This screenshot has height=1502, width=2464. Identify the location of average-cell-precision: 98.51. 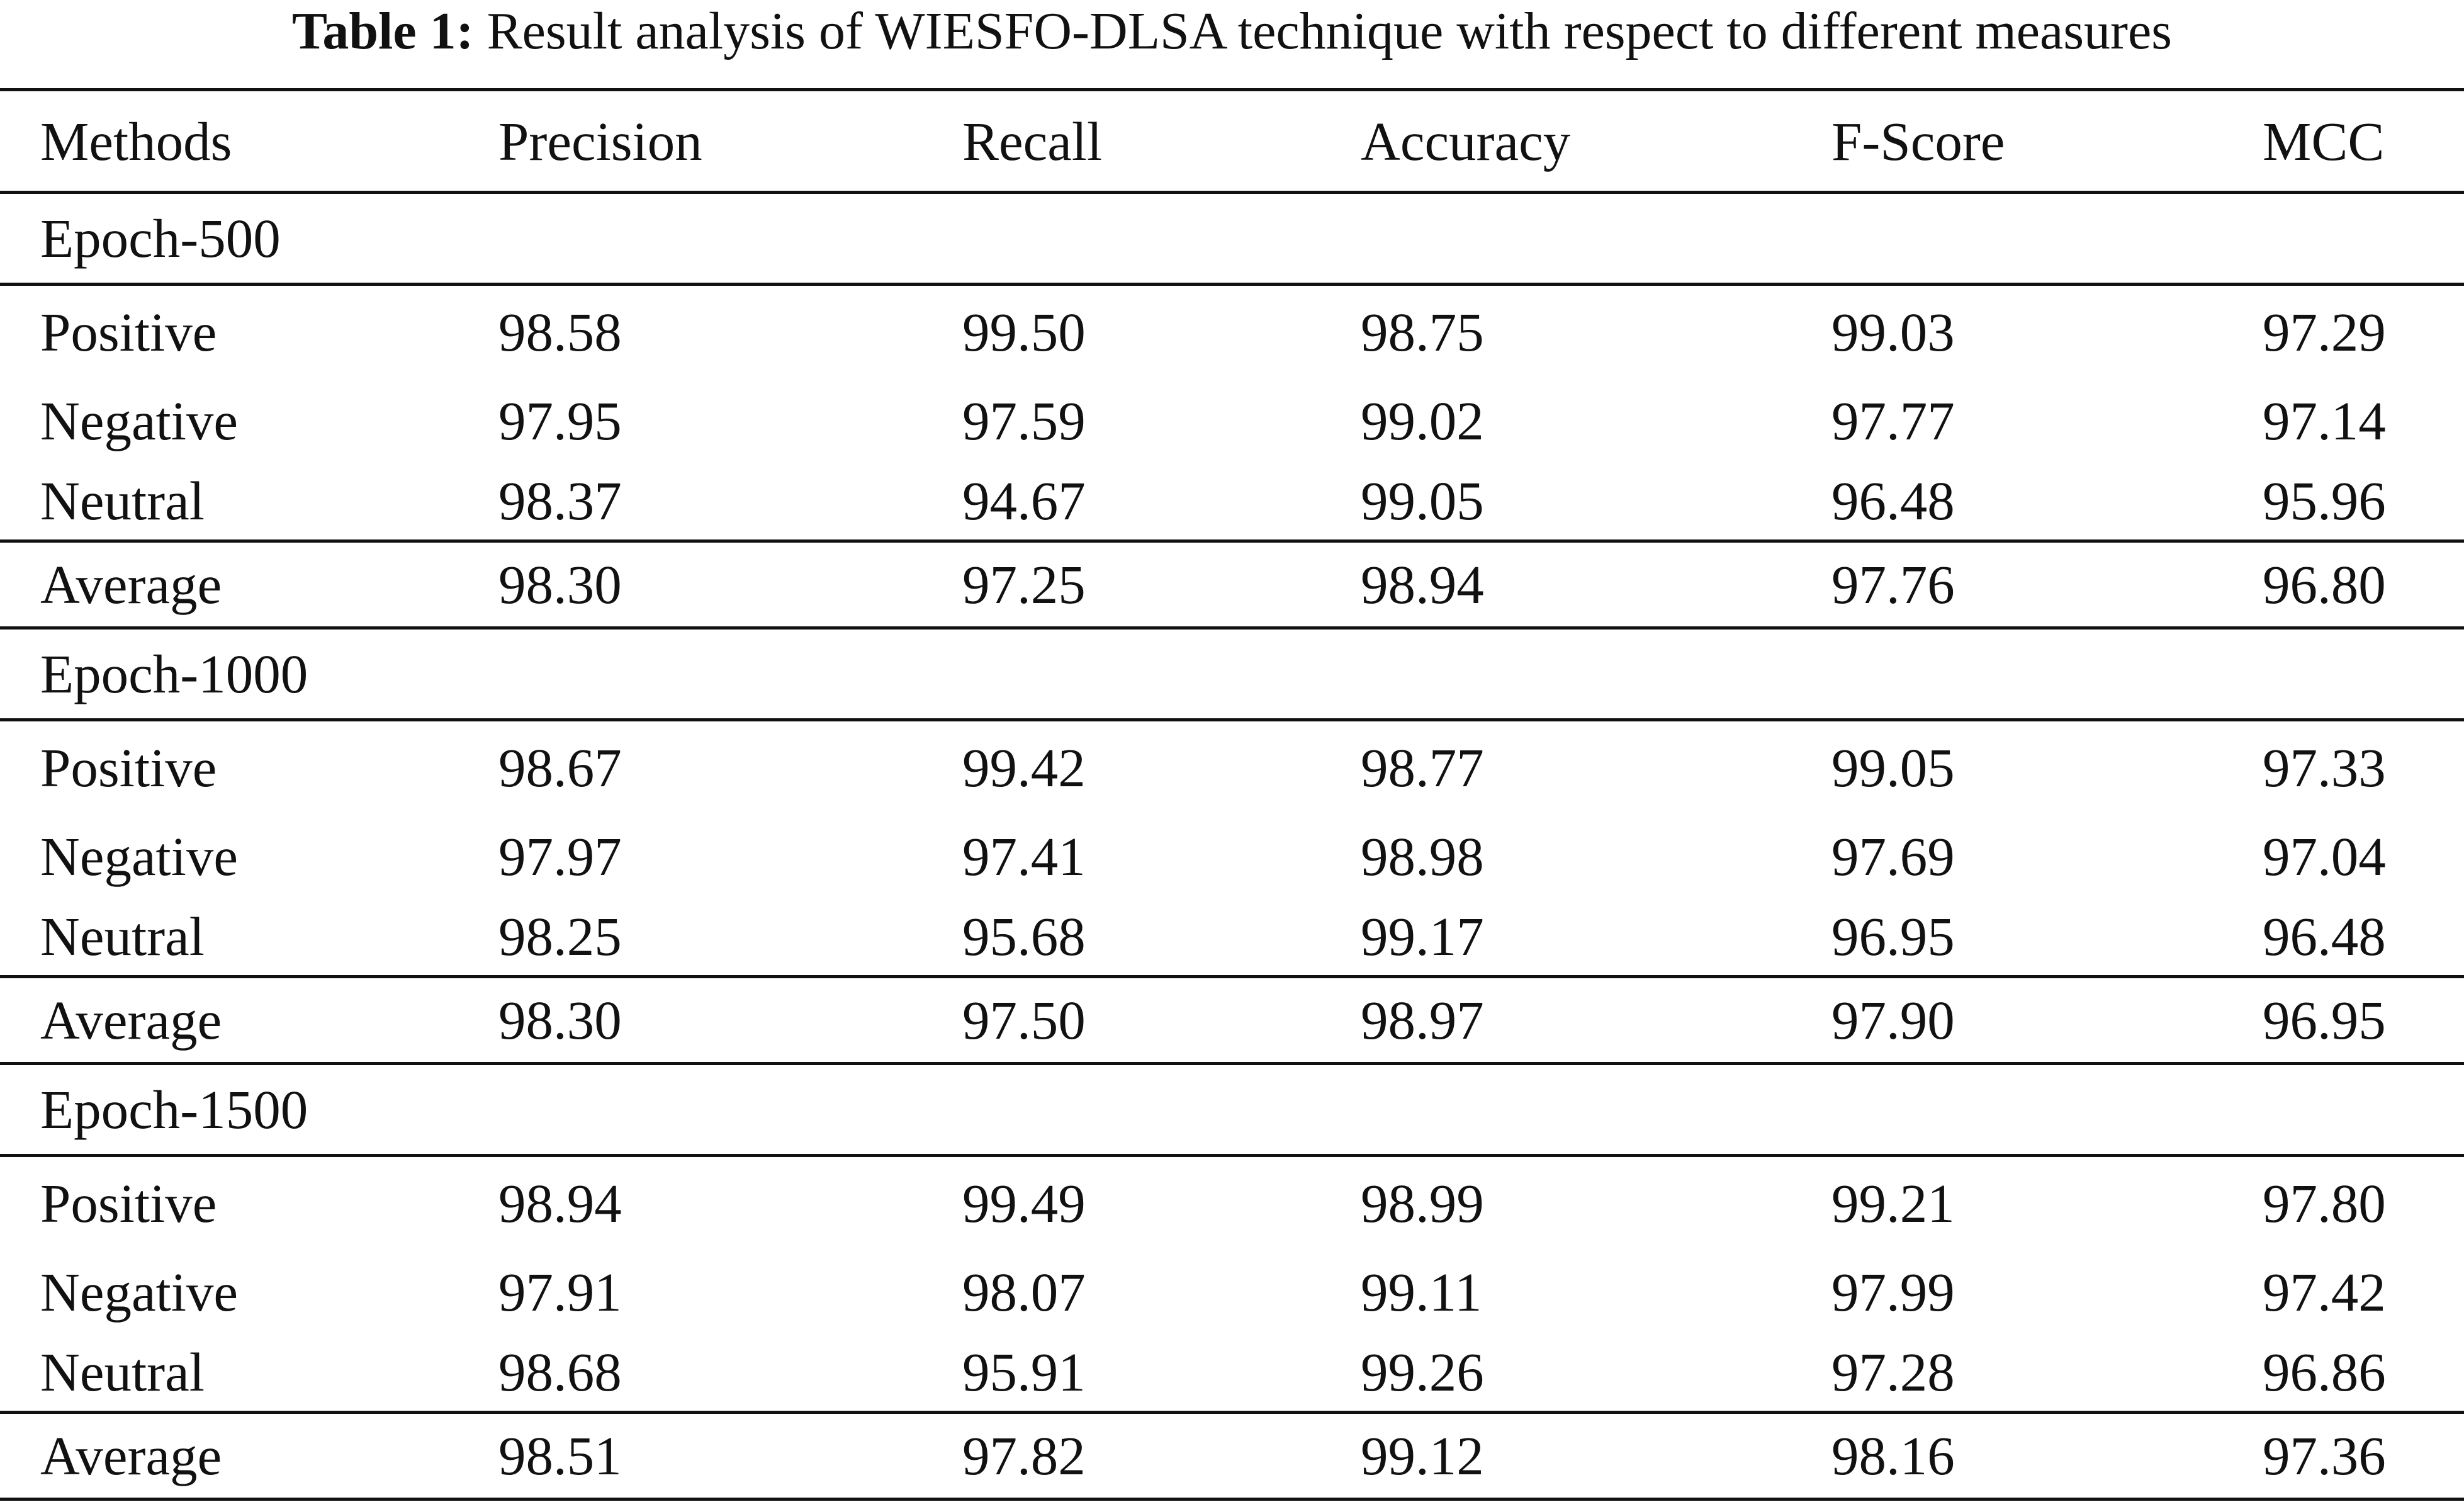
(560, 1455).